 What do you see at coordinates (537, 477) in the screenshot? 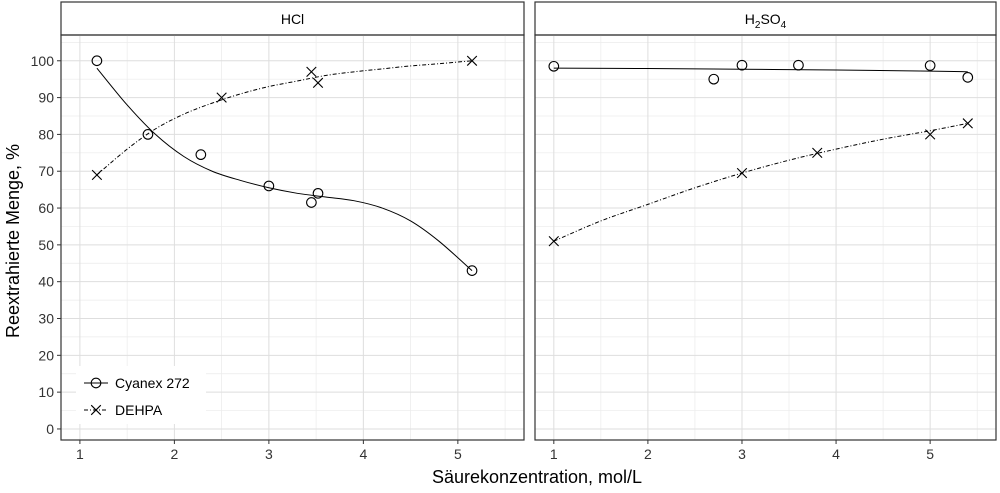
I see `x-axis-title: Säurekonzentration, mol/L` at bounding box center [537, 477].